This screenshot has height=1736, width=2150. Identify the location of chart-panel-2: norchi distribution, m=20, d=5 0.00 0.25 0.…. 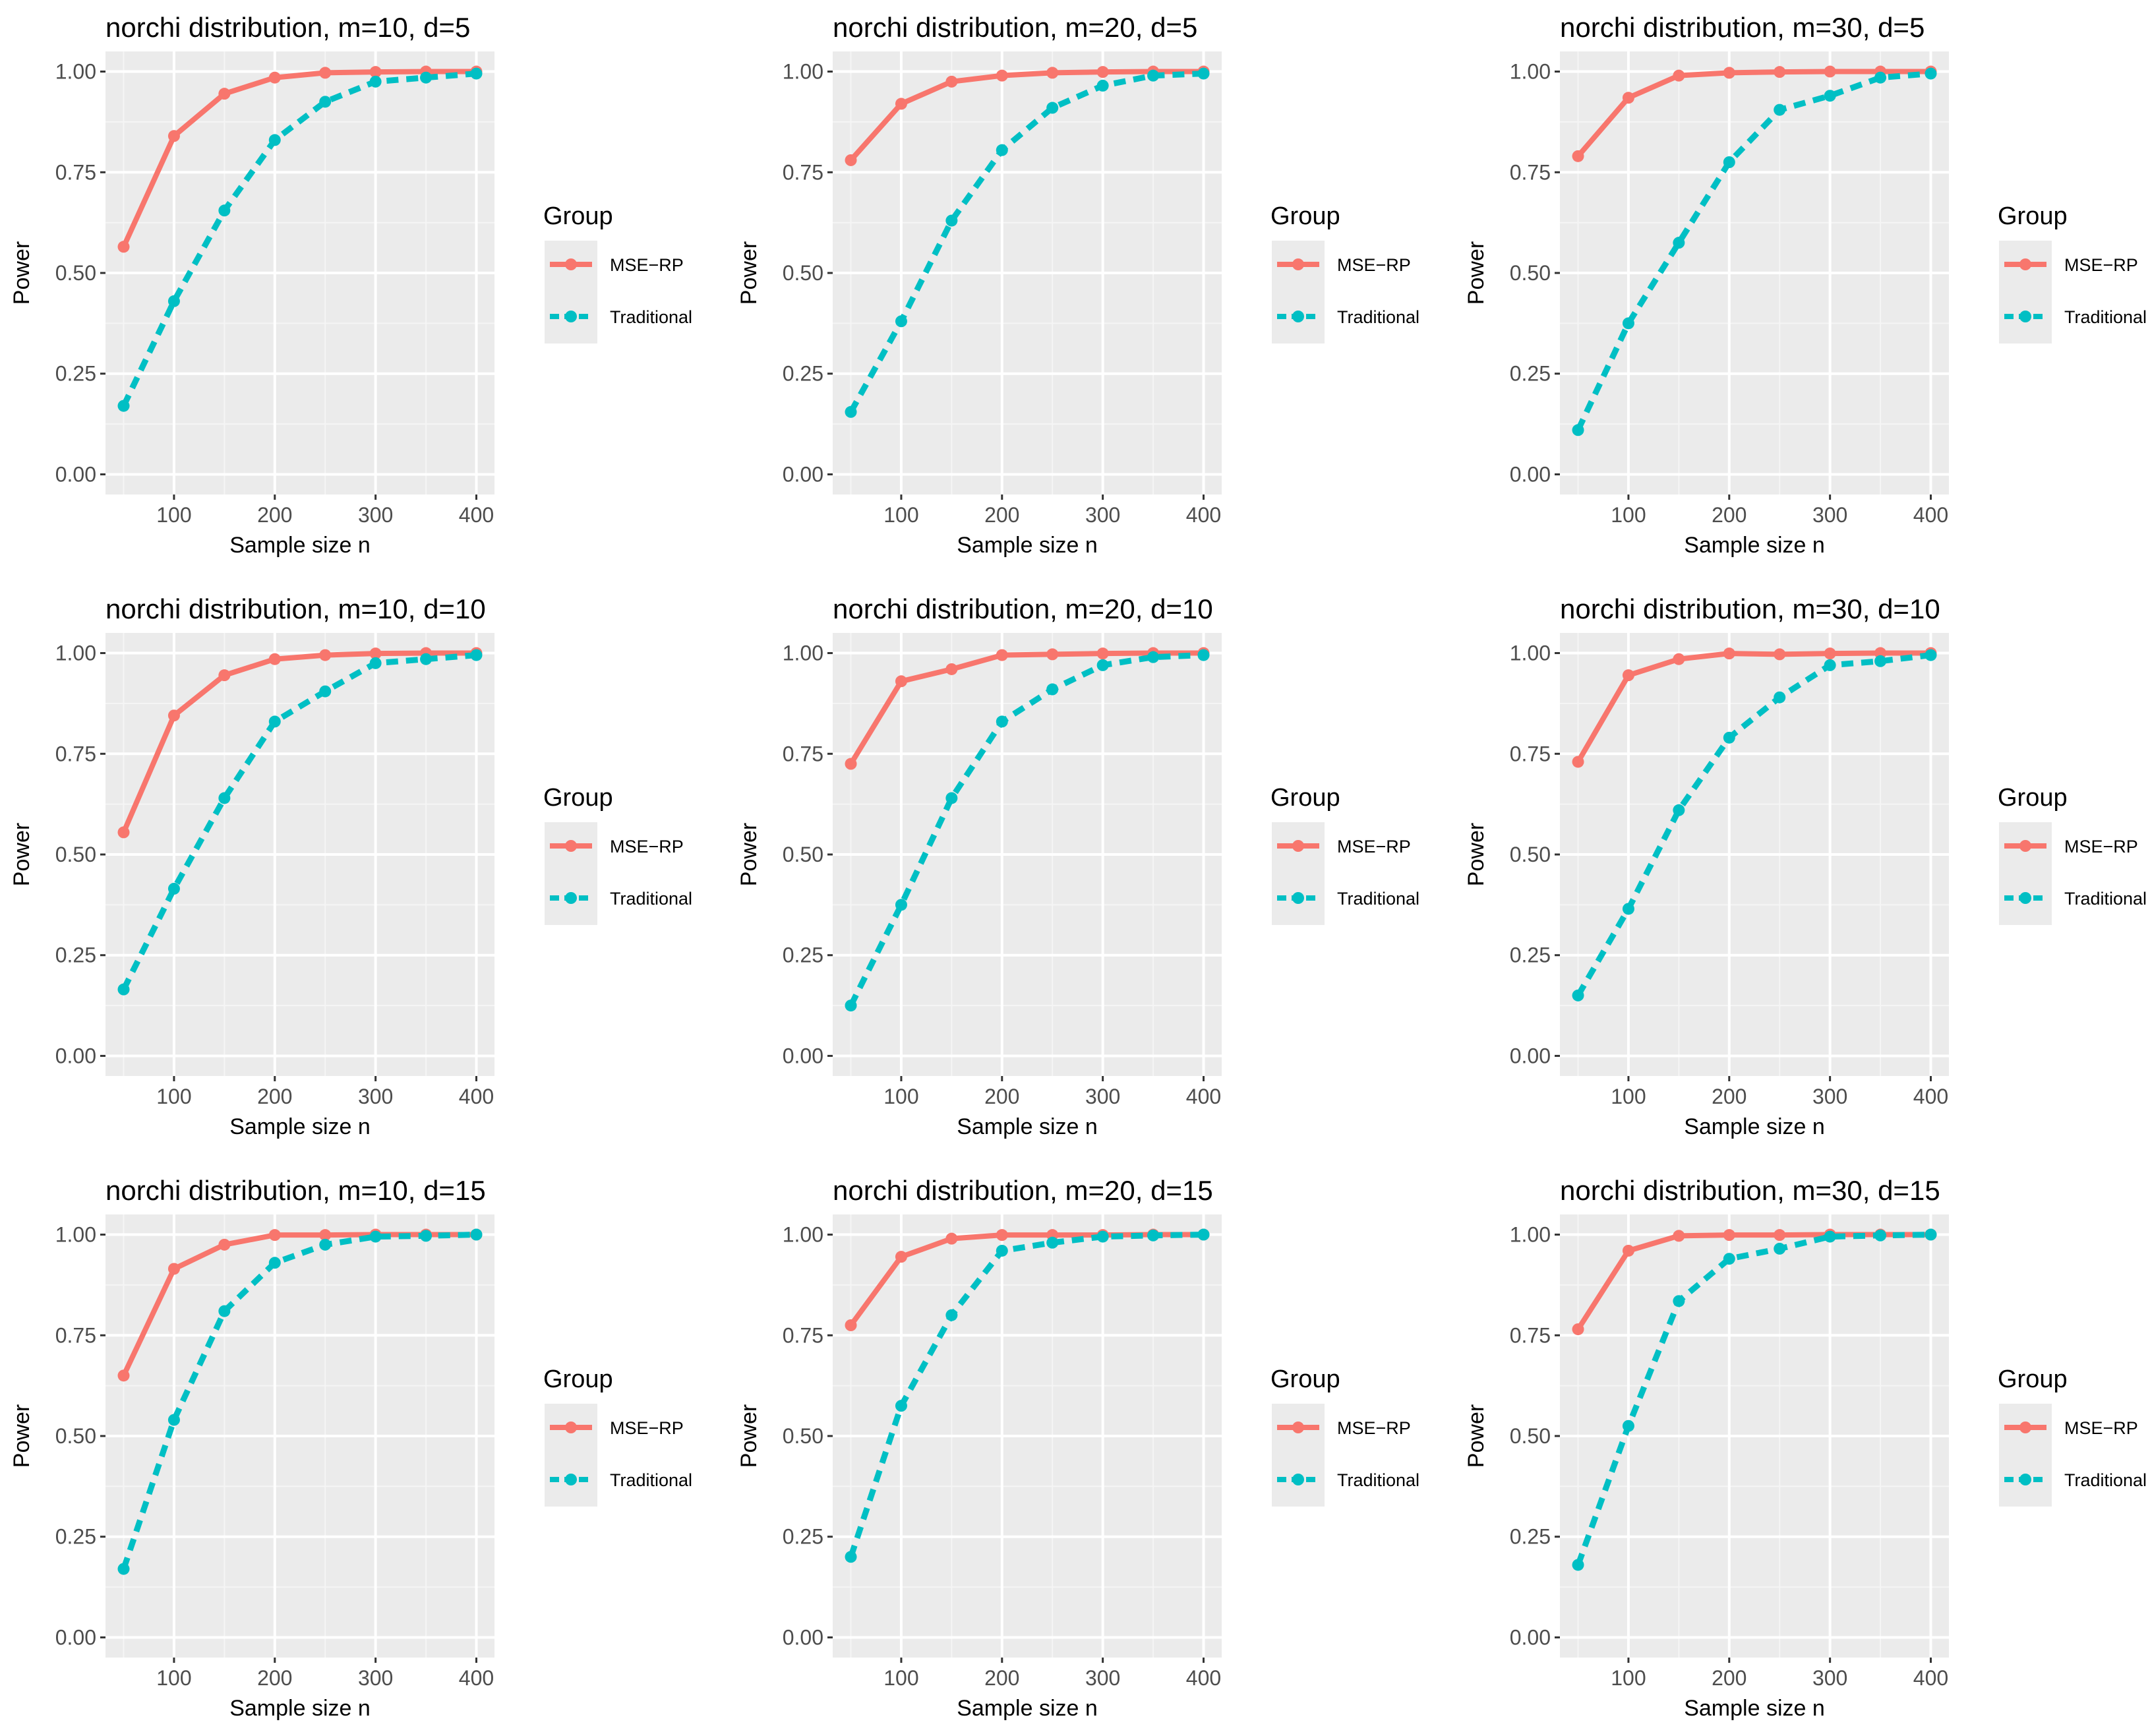
(1077, 285).